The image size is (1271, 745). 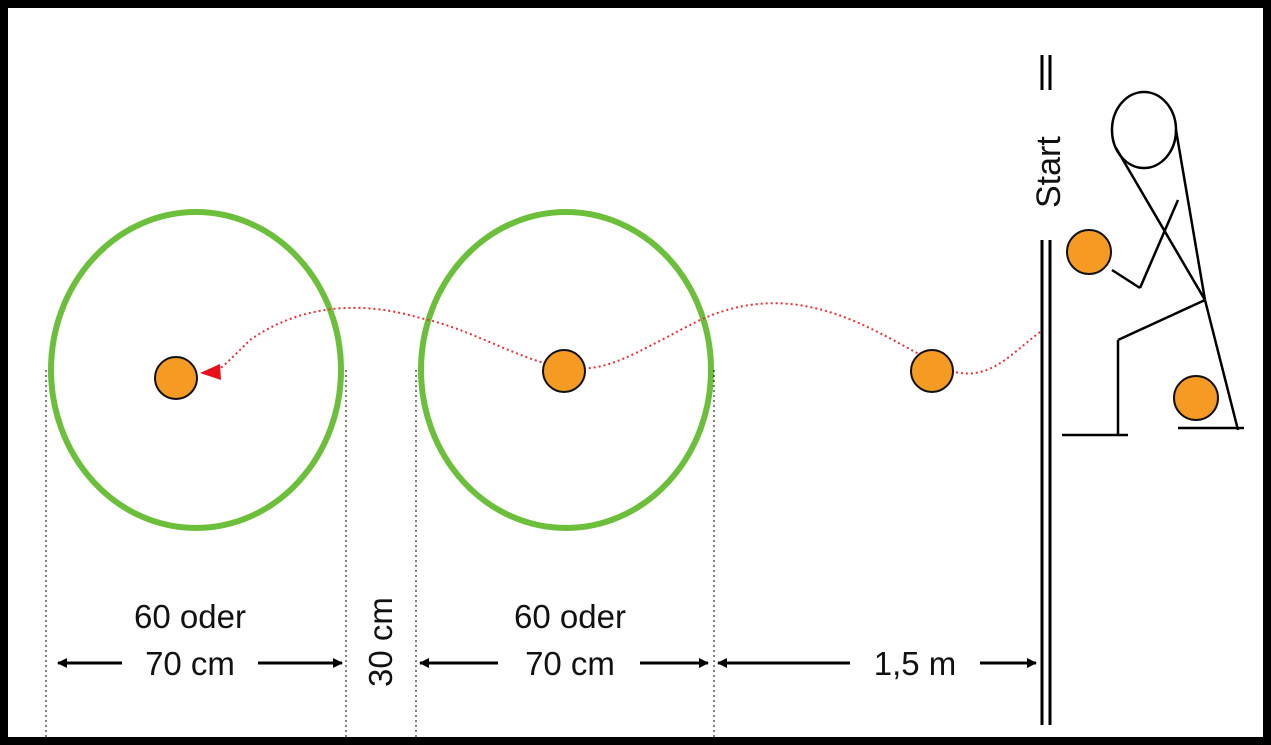 I want to click on ball-middle, so click(x=564, y=371).